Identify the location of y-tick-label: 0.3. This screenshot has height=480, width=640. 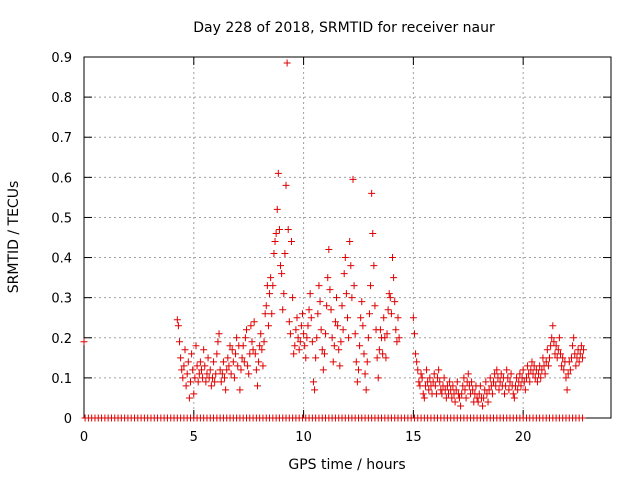
(61, 299).